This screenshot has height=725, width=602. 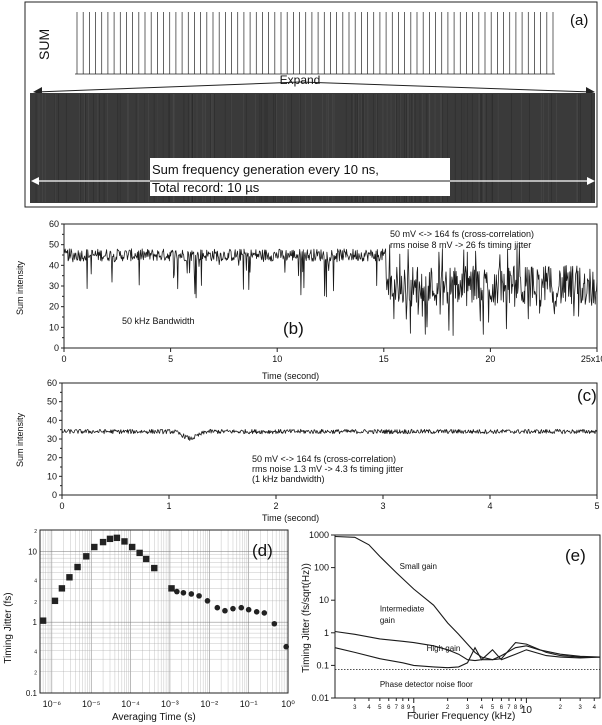 What do you see at coordinates (461, 716) in the screenshot?
I see `panel-e-xlabel: Fourier Frequency (kHz)` at bounding box center [461, 716].